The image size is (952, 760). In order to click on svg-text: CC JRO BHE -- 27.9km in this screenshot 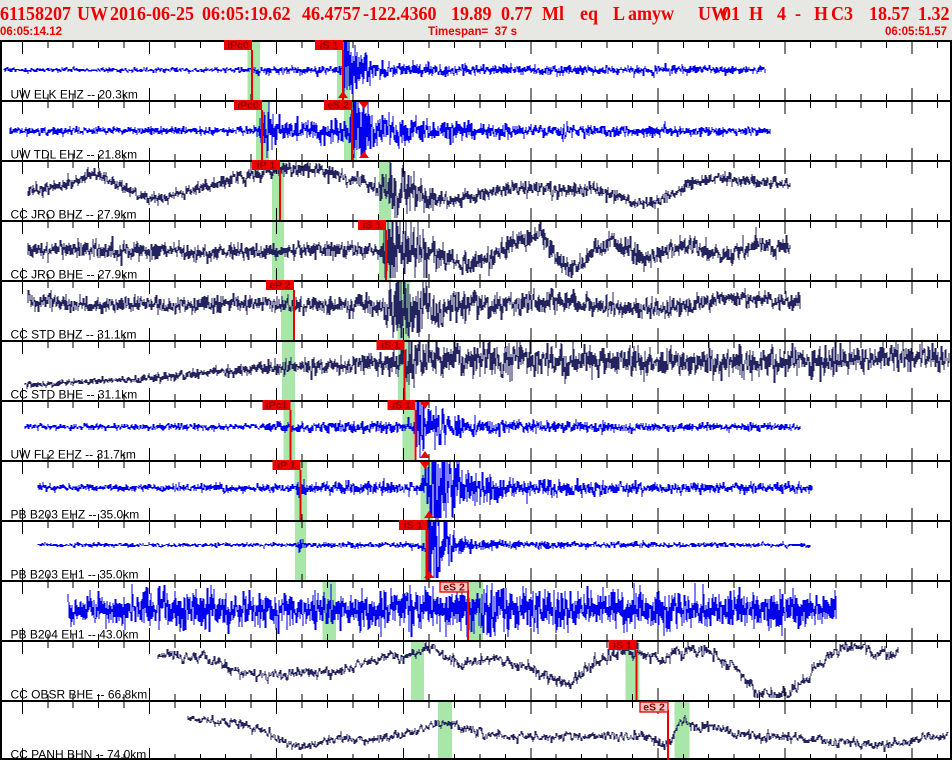, I will do `click(74, 275)`.